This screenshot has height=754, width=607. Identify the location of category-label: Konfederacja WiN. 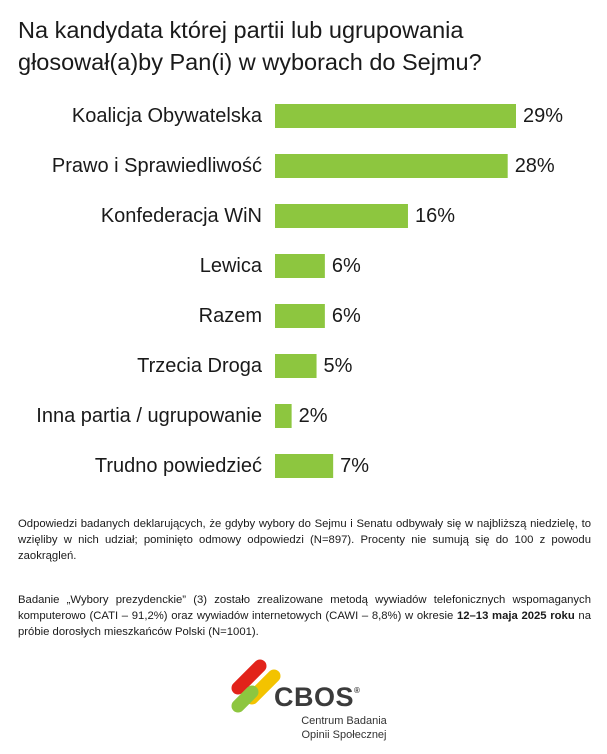
(181, 216).